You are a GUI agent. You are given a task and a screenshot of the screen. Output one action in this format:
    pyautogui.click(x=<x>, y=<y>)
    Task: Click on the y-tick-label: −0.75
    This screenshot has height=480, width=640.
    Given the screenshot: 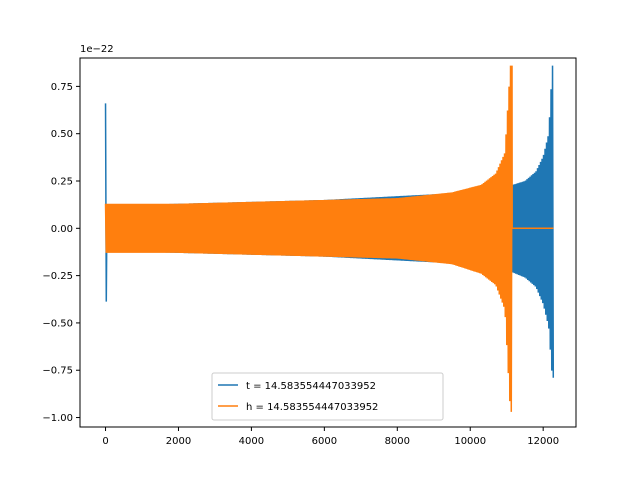 What is the action you would take?
    pyautogui.click(x=57, y=371)
    